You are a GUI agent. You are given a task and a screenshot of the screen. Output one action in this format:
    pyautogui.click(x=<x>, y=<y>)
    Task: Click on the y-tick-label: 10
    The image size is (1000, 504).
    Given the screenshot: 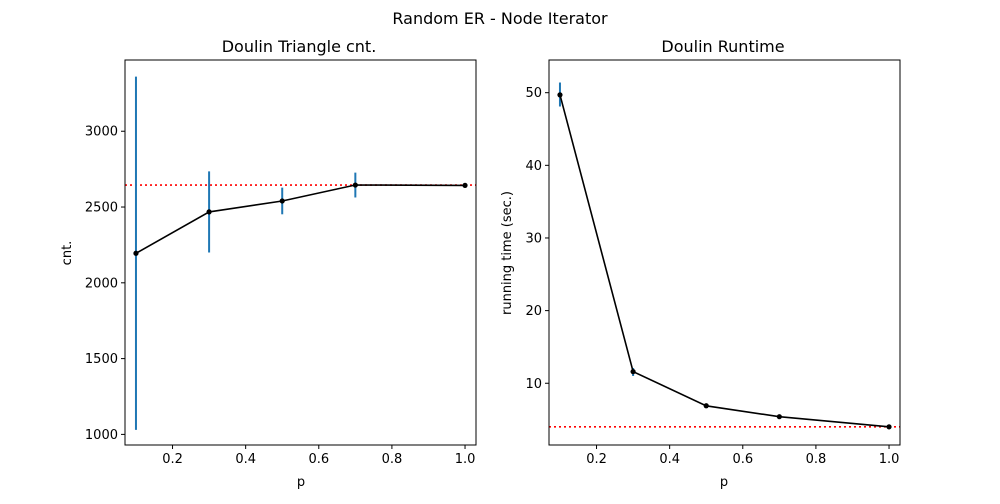 What is the action you would take?
    pyautogui.click(x=533, y=384)
    